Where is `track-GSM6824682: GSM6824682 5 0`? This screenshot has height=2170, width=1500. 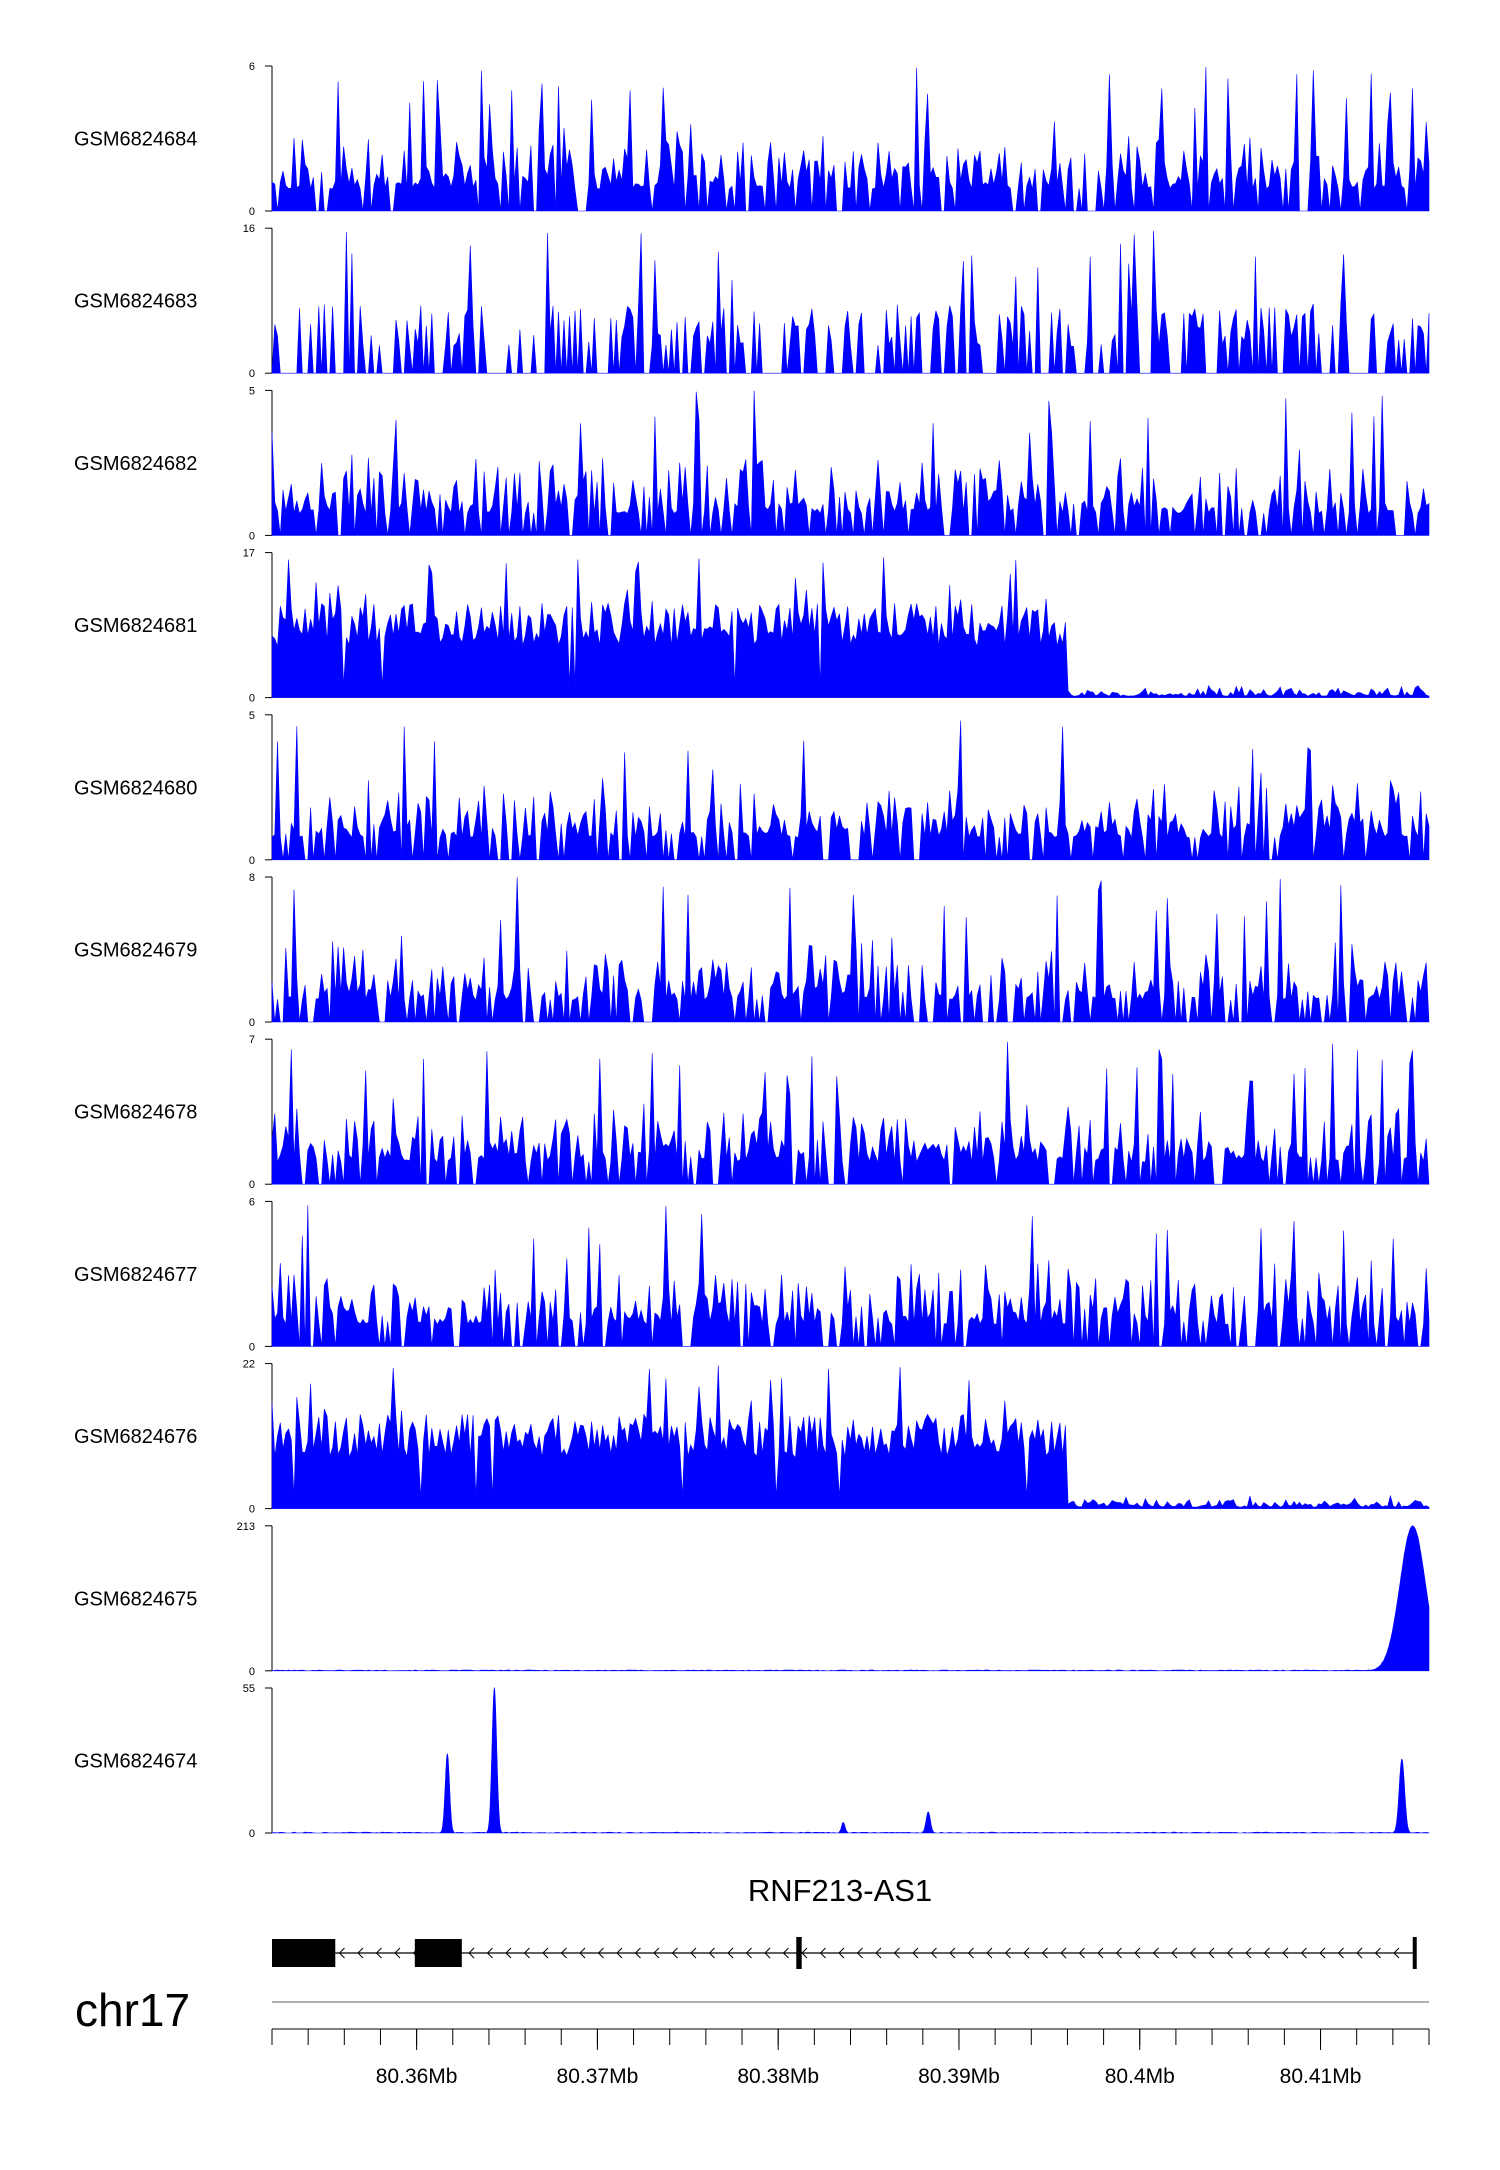
track-GSM6824682: GSM6824682 5 0 is located at coordinates (752, 463).